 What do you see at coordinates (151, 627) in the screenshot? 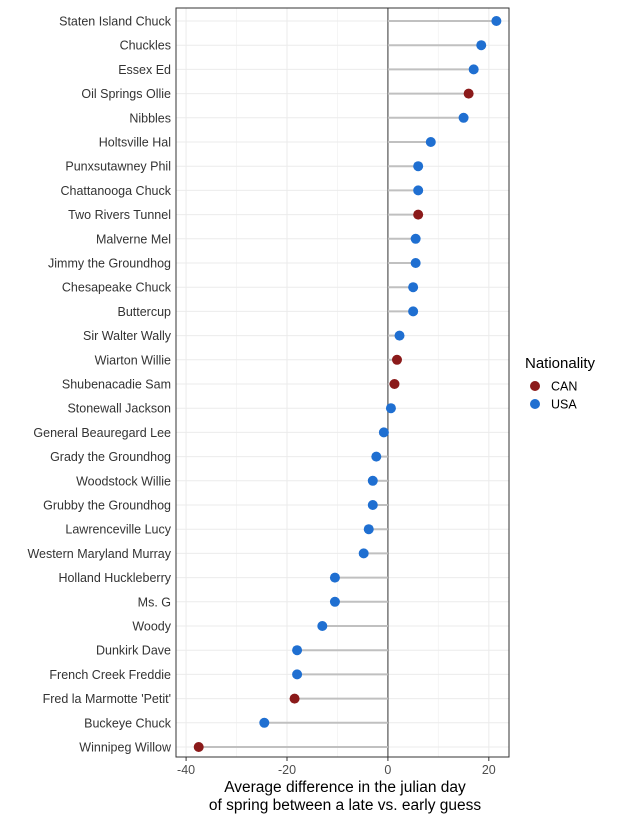
I see `y-tick-label: Woody` at bounding box center [151, 627].